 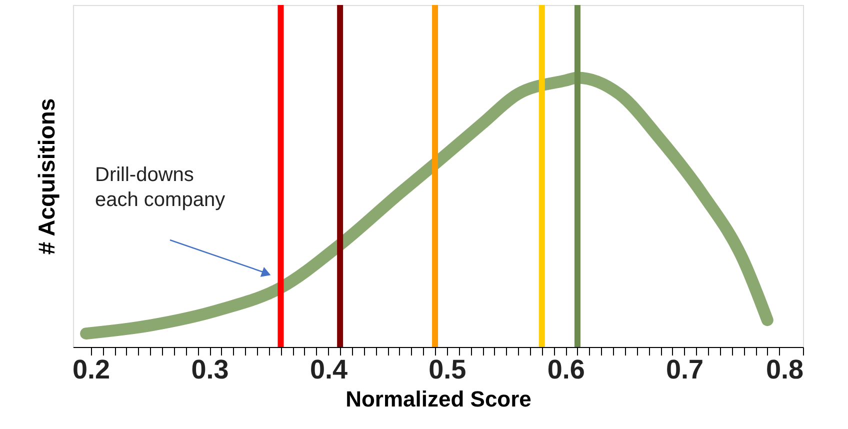 I want to click on x-axis-title: Normalized Score, so click(x=439, y=399).